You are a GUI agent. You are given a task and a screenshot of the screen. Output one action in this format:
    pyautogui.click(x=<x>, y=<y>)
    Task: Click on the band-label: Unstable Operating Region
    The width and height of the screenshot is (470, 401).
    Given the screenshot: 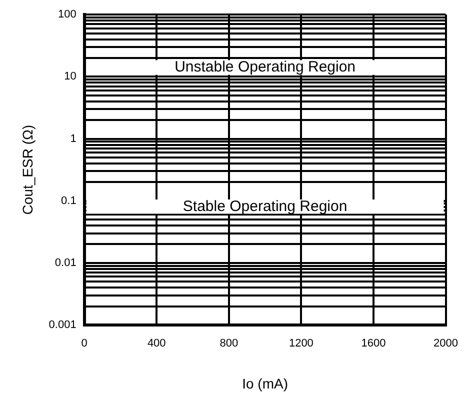 What is the action you would take?
    pyautogui.click(x=265, y=67)
    